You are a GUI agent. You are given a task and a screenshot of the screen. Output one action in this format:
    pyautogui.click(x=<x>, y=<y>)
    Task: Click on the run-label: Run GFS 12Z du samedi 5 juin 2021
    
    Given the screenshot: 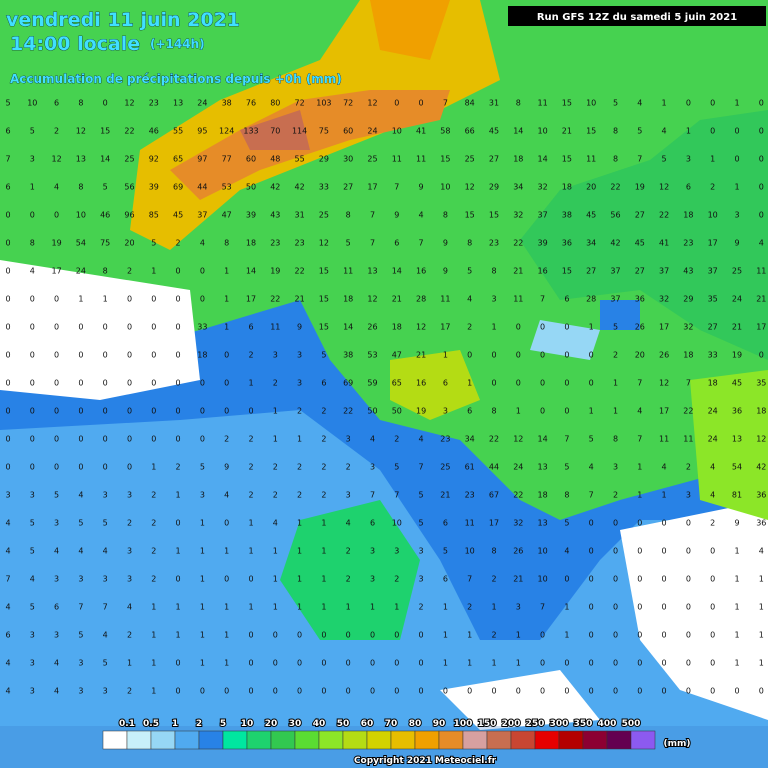 What is the action you would take?
    pyautogui.click(x=637, y=17)
    